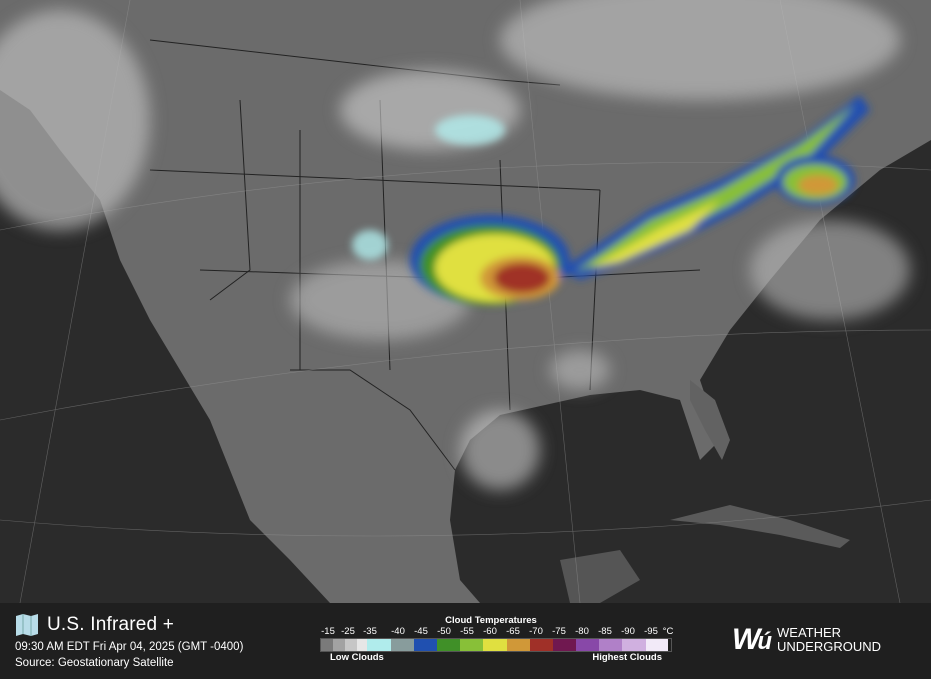  I want to click on legend-tick-label: -90, so click(628, 631).